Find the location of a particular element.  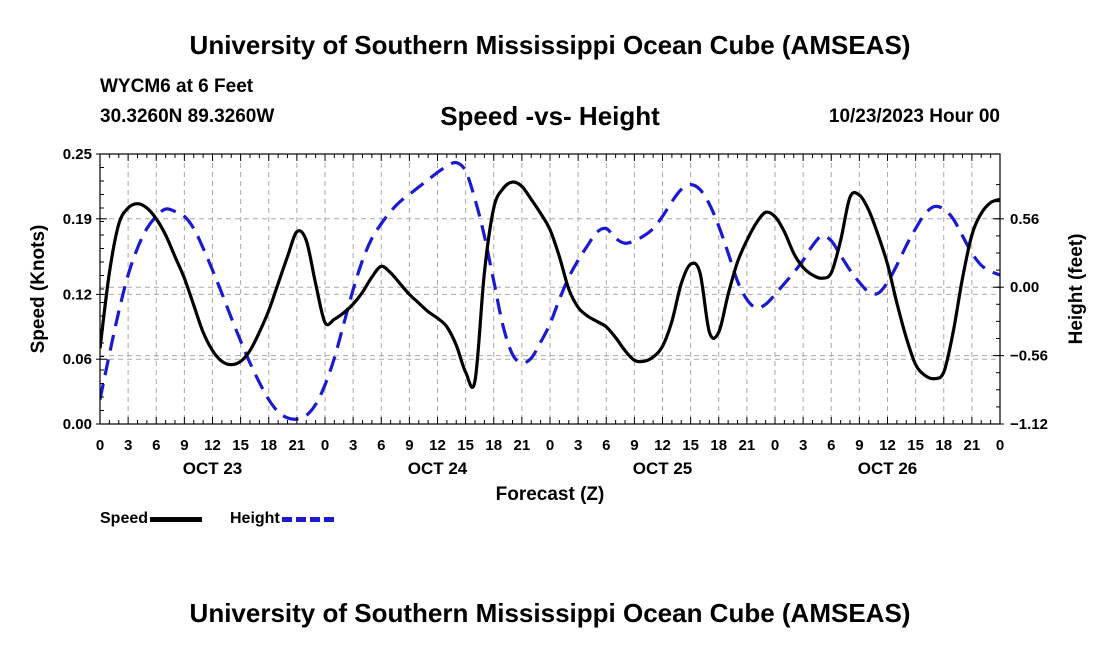

station-label: WYCM6 at 6 Feet is located at coordinates (177, 86).